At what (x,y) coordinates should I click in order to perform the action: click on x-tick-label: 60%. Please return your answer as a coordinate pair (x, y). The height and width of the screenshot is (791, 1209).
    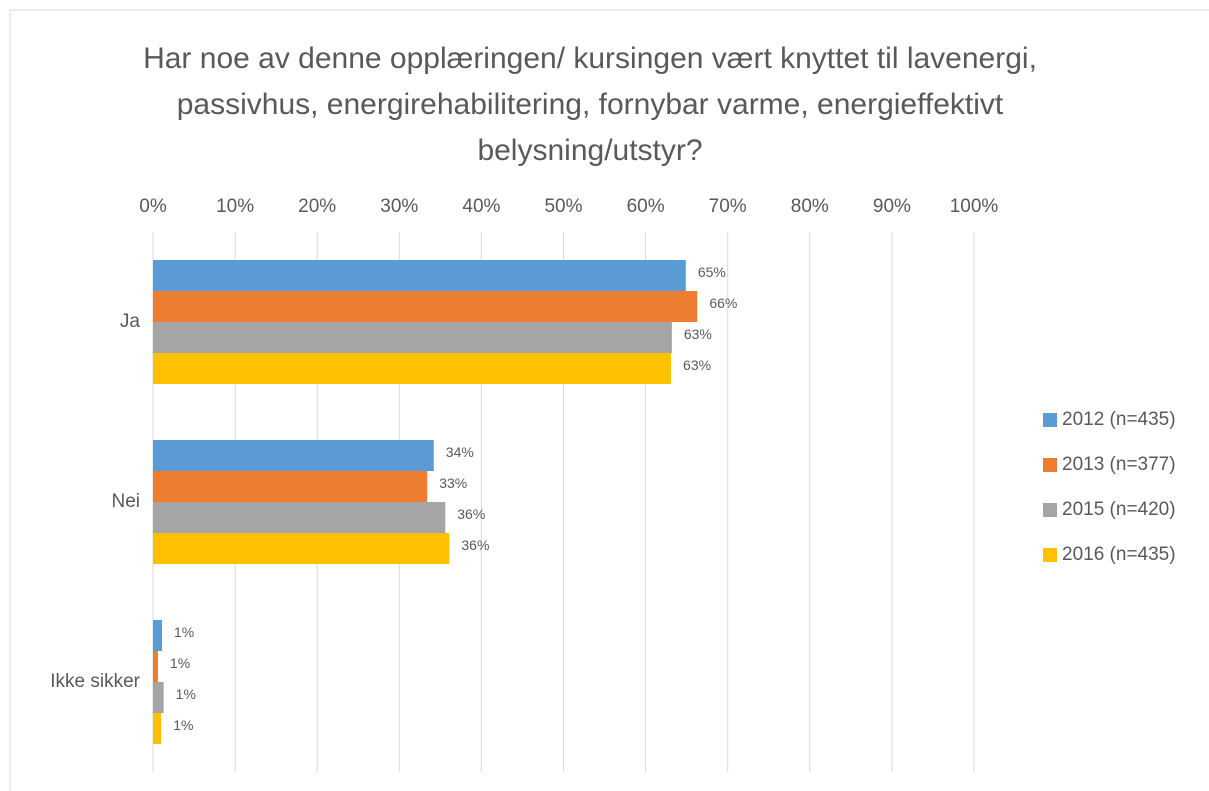
    Looking at the image, I should click on (646, 206).